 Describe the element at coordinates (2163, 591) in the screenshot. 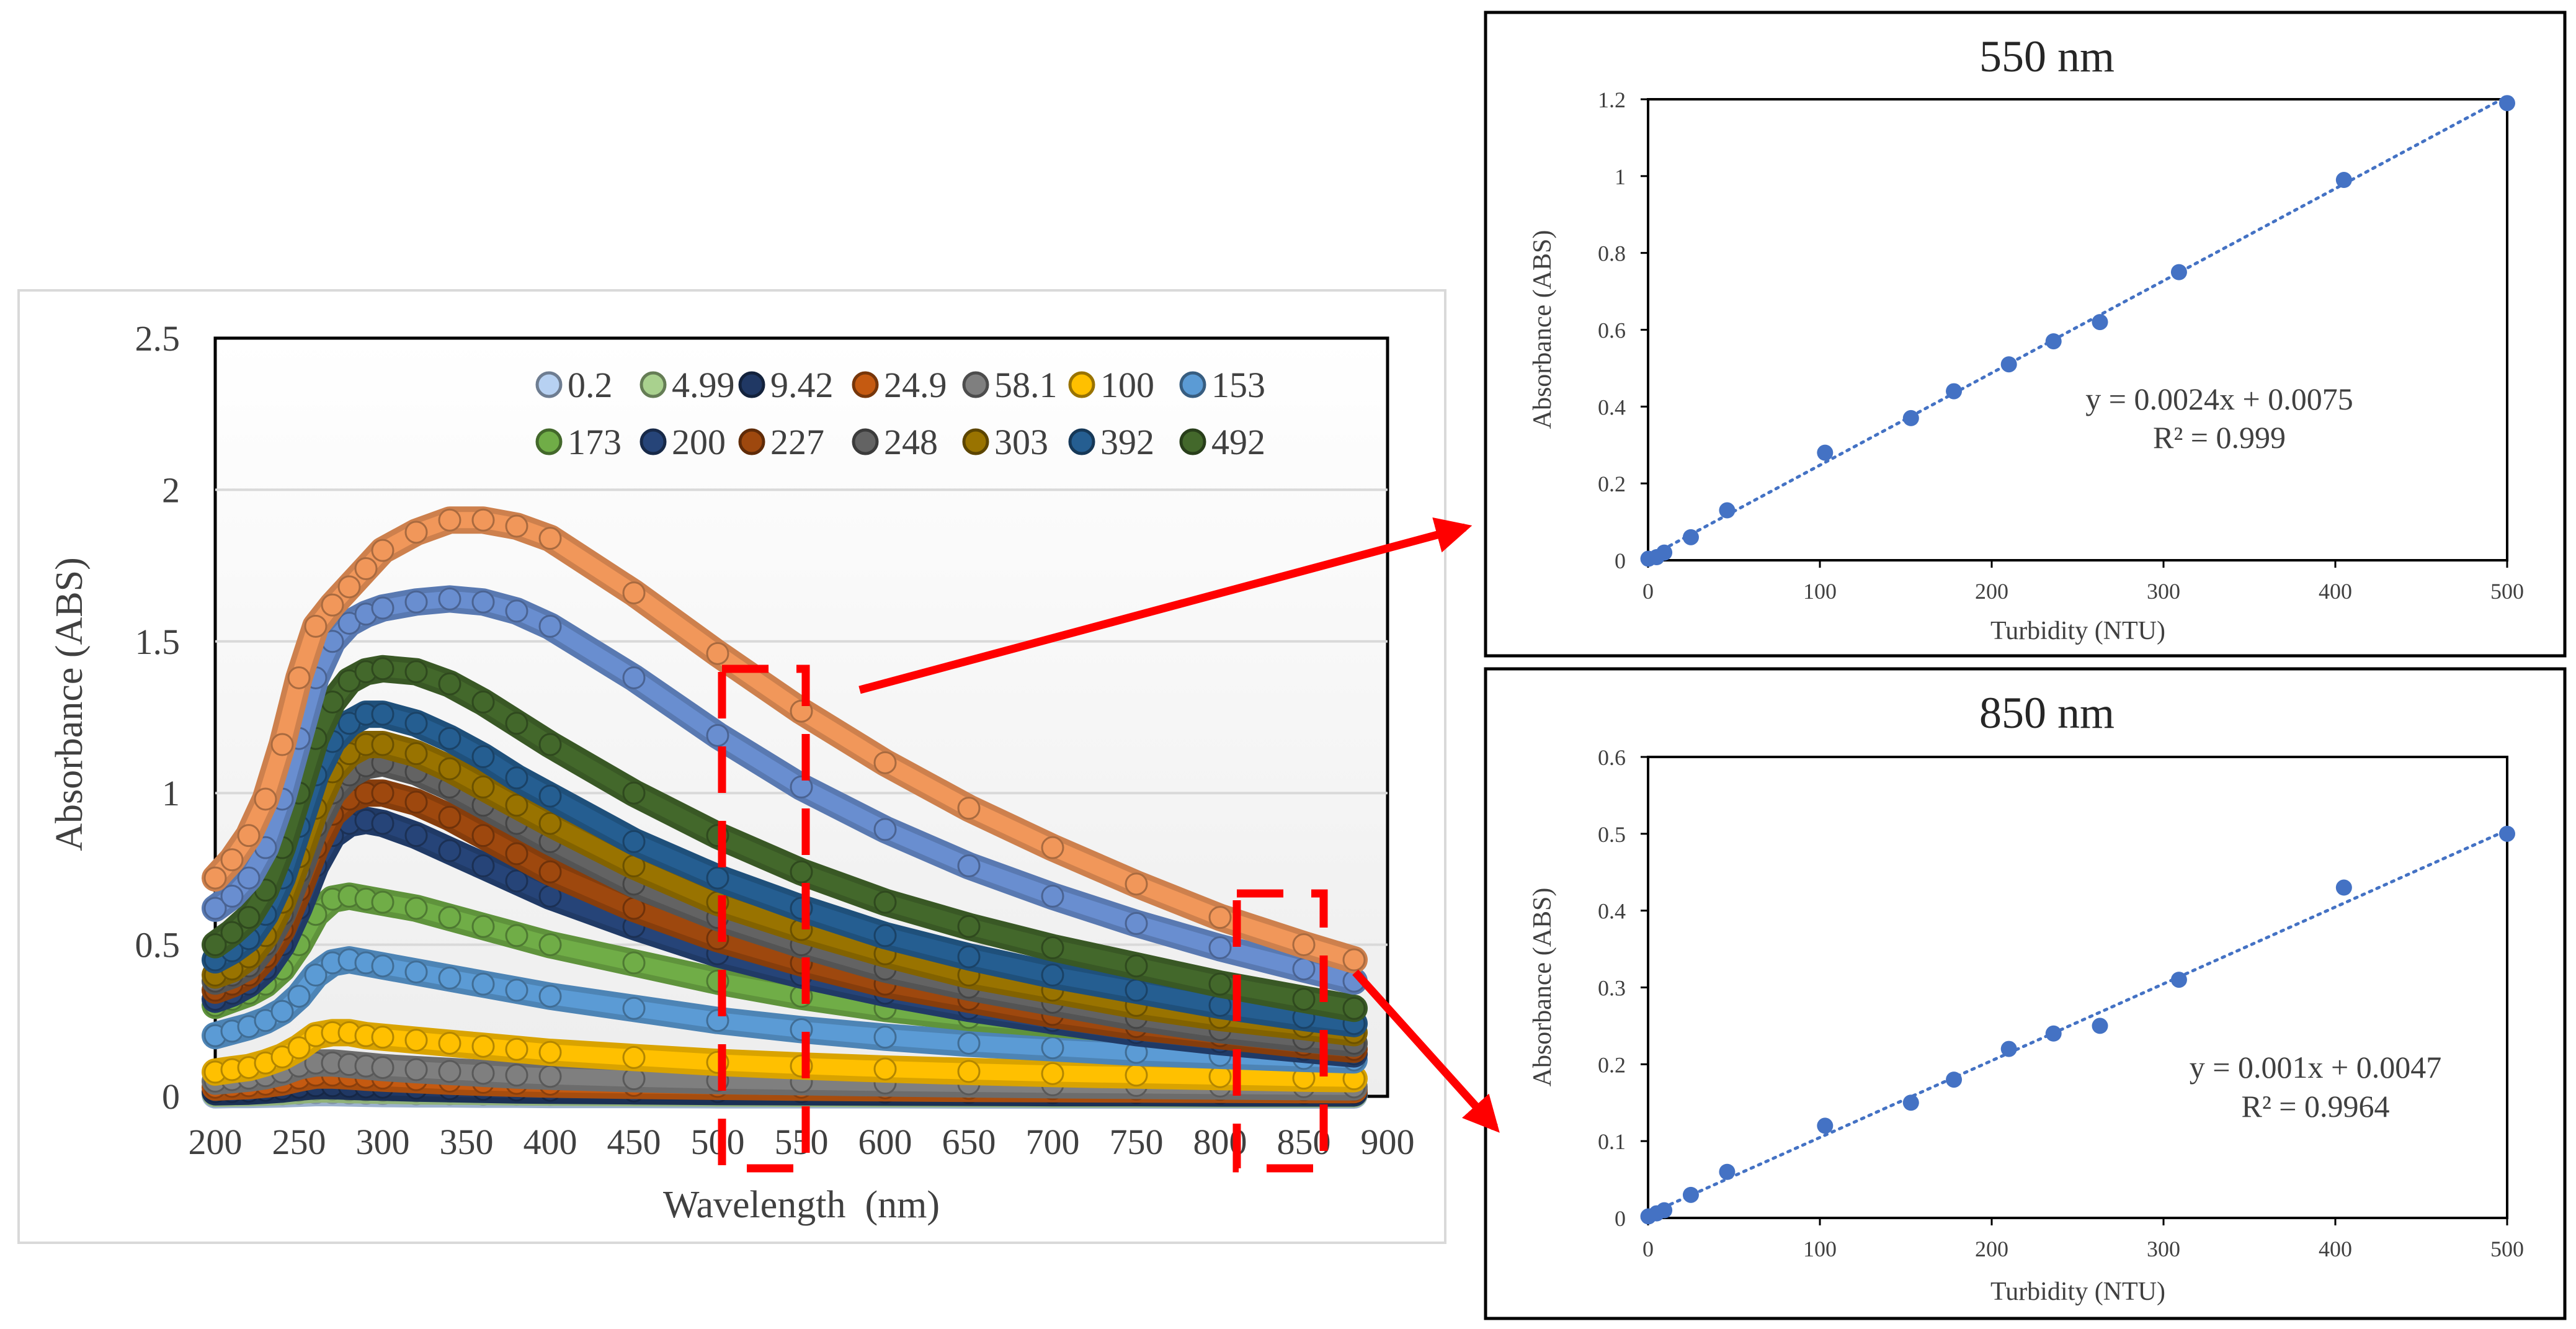

I see `cal550-x-tick-label: 300` at that location.